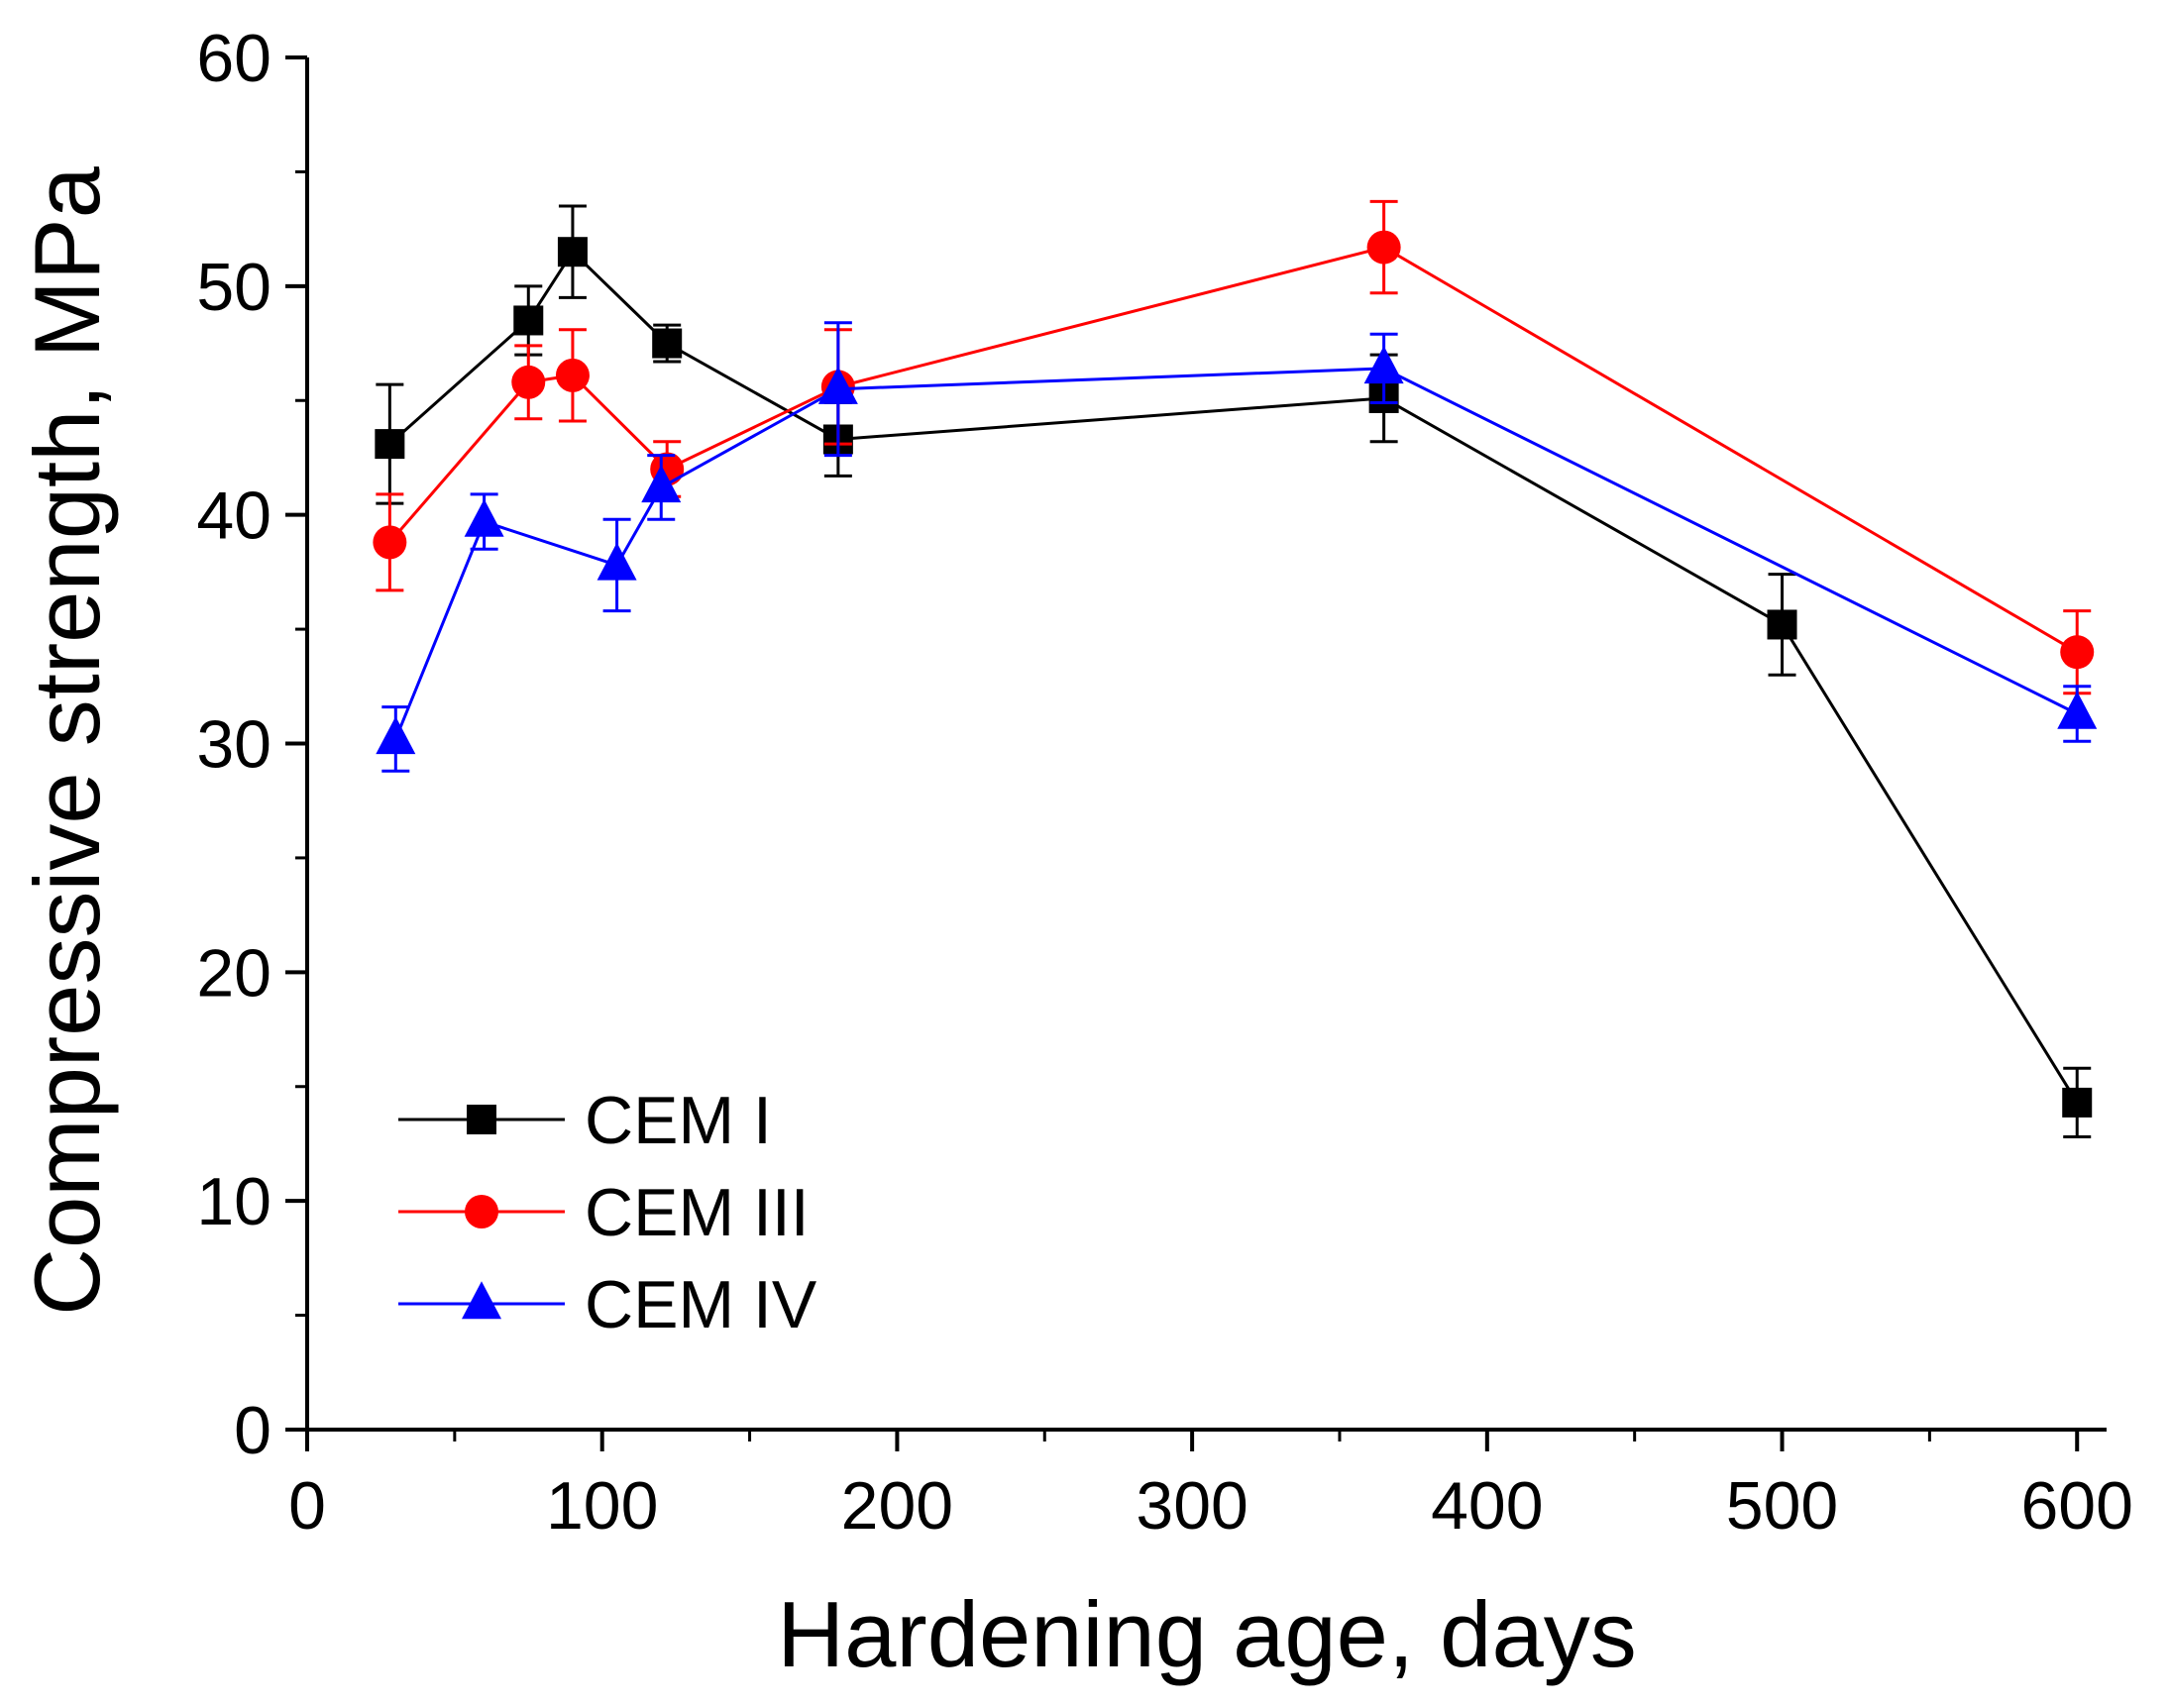 Image resolution: width=2170 pixels, height=1708 pixels. What do you see at coordinates (307, 1506) in the screenshot?
I see `x-tick-label: 0` at bounding box center [307, 1506].